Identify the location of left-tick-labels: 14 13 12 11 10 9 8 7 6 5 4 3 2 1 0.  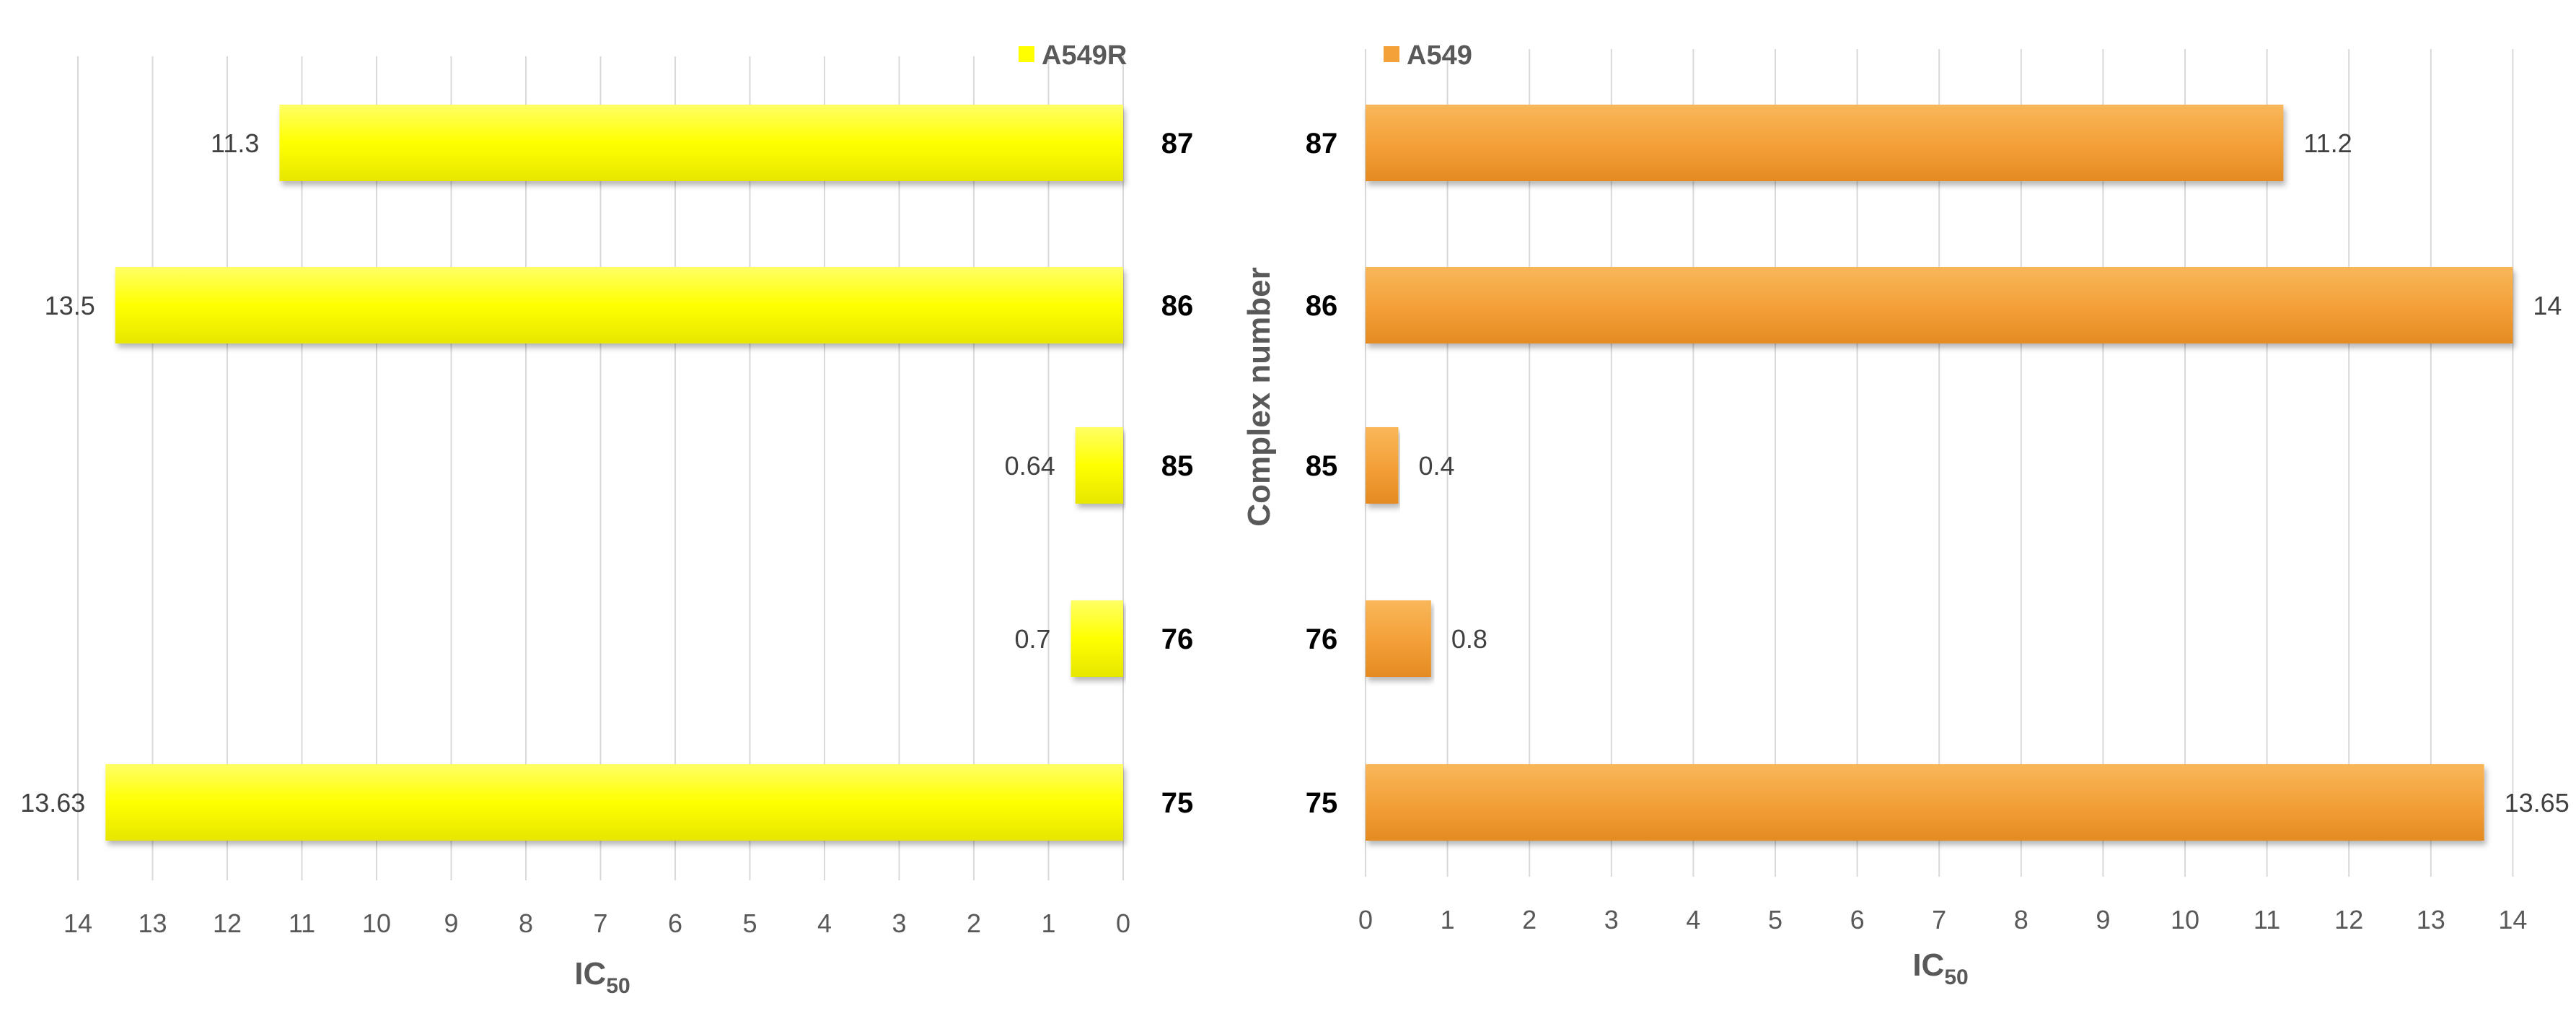
(596, 923).